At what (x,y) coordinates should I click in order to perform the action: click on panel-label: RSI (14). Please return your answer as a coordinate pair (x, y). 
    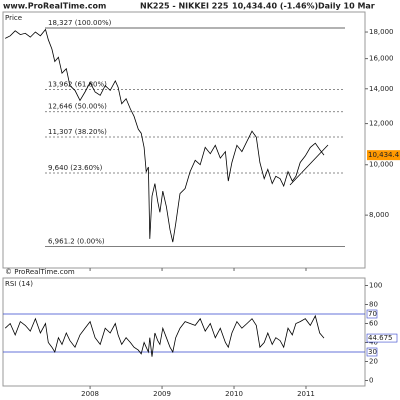
    Looking at the image, I should click on (19, 284).